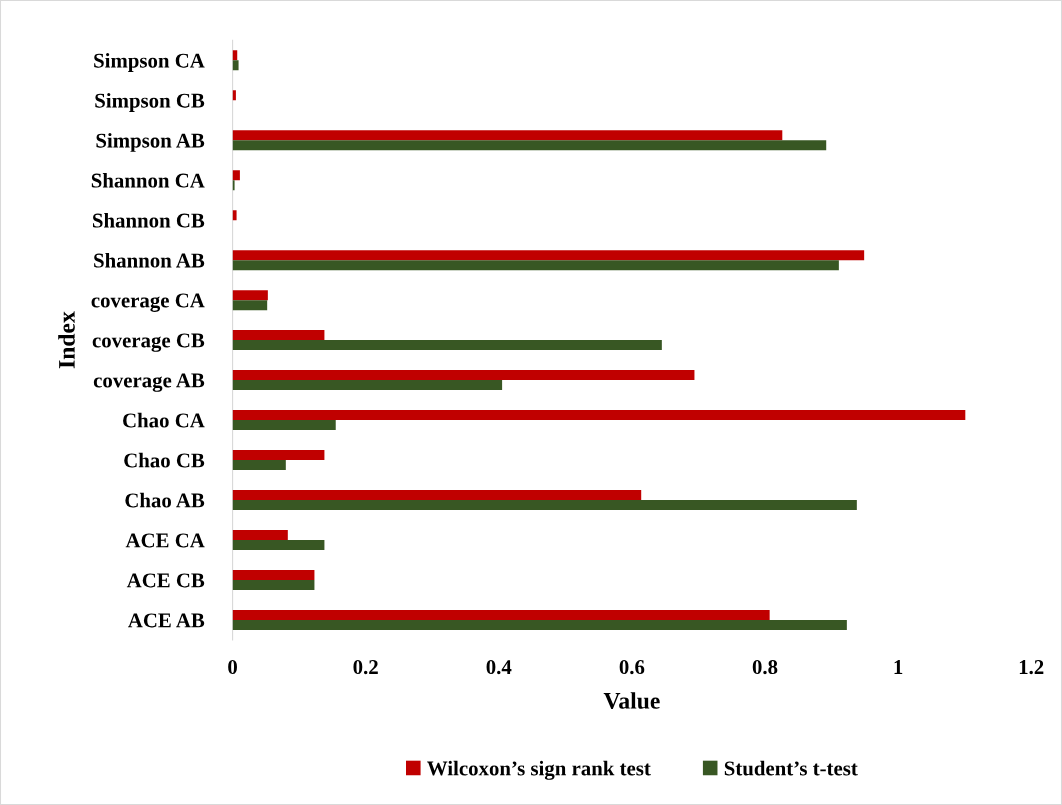 Image resolution: width=1062 pixels, height=805 pixels. I want to click on legend-label: Wilcoxon’s sign rank test, so click(539, 770).